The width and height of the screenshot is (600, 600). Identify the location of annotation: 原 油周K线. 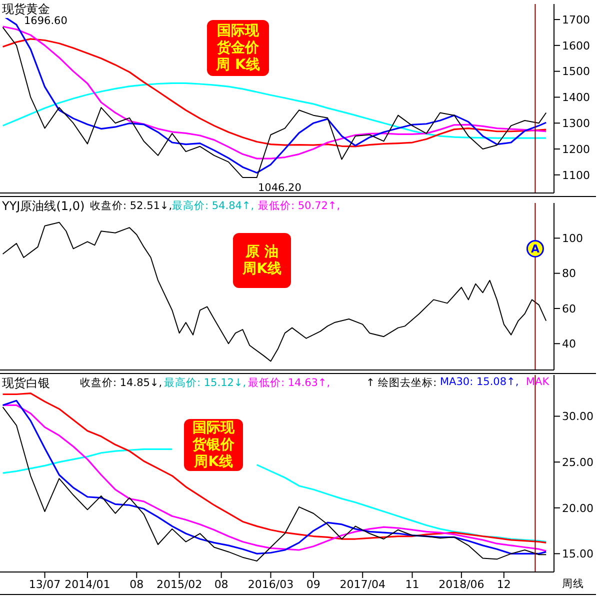
(262, 261).